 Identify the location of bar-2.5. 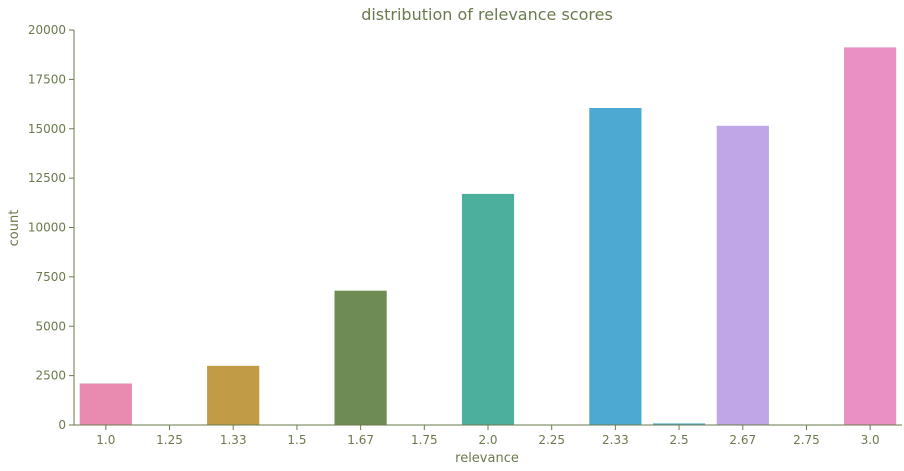
(679, 424).